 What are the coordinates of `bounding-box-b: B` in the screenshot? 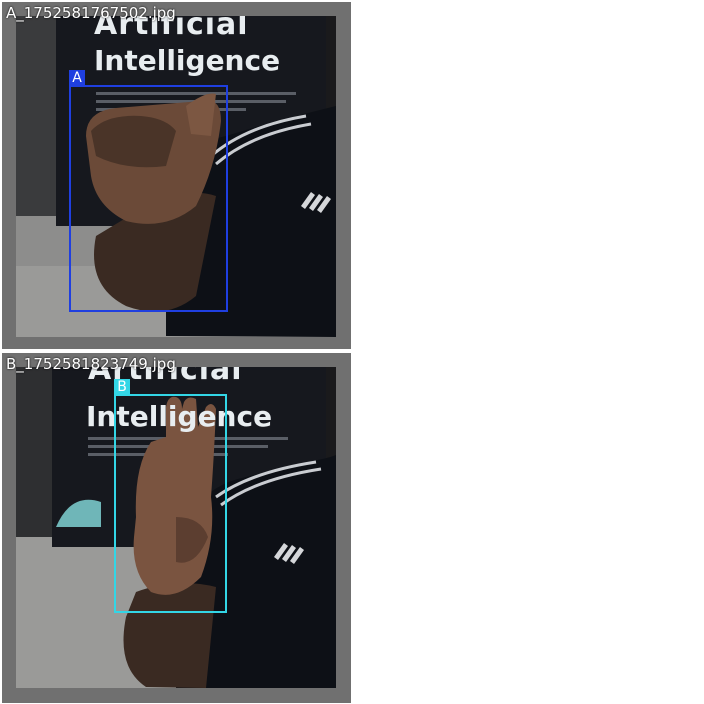 It's located at (170, 496).